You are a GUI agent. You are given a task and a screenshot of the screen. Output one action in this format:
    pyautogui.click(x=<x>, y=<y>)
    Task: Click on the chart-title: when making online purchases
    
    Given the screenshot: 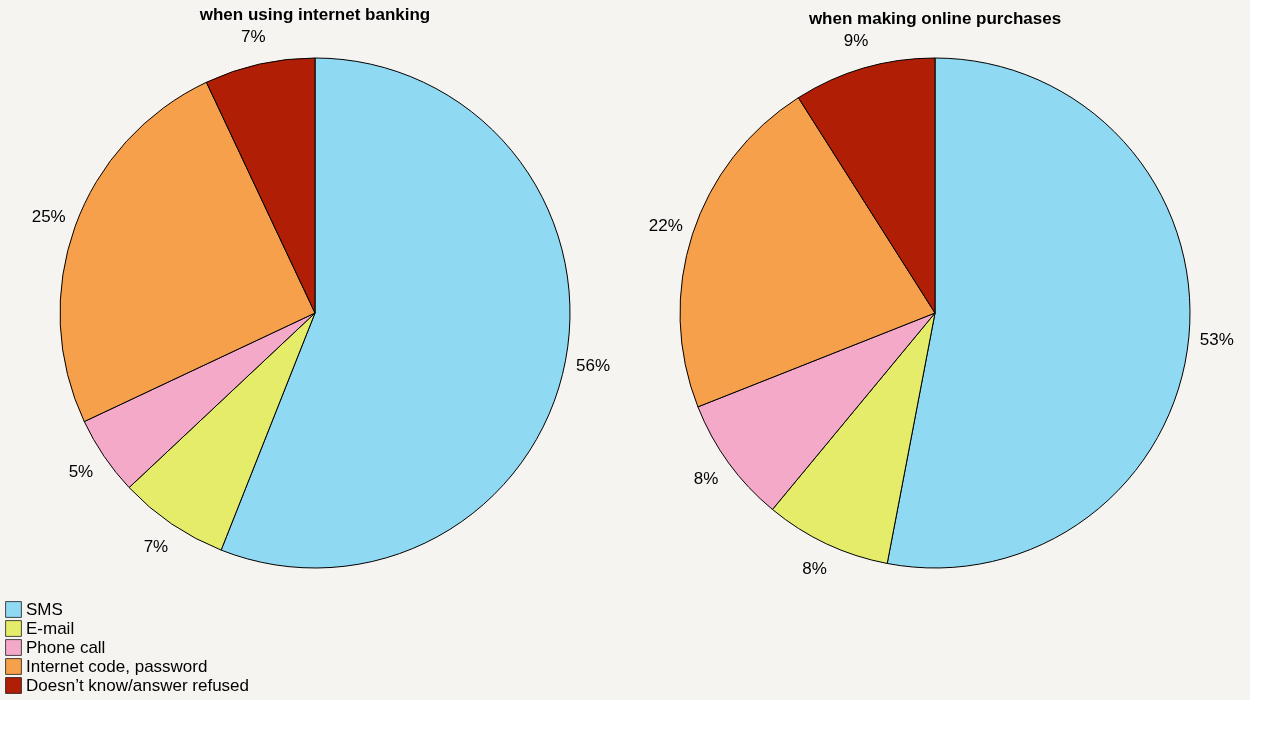 What is the action you would take?
    pyautogui.click(x=934, y=19)
    